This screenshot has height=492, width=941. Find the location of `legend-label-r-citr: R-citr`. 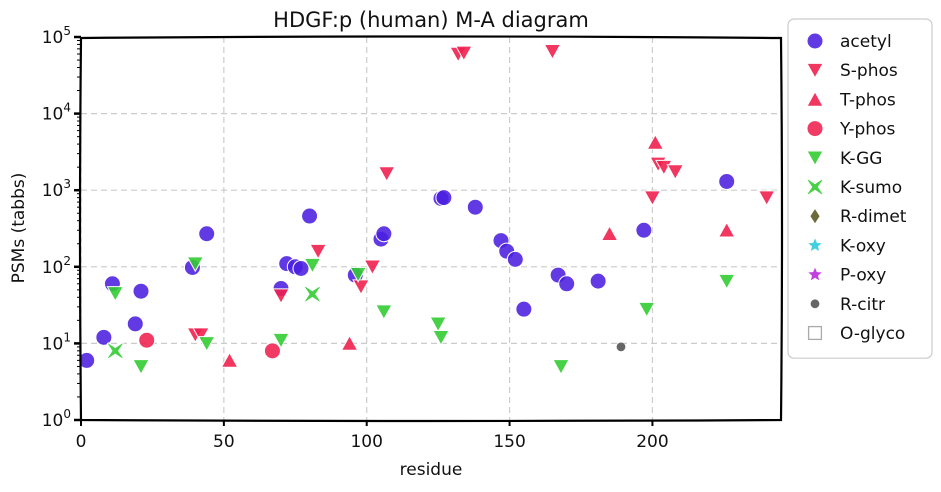

legend-label-r-citr: R-citr is located at coordinates (862, 305).